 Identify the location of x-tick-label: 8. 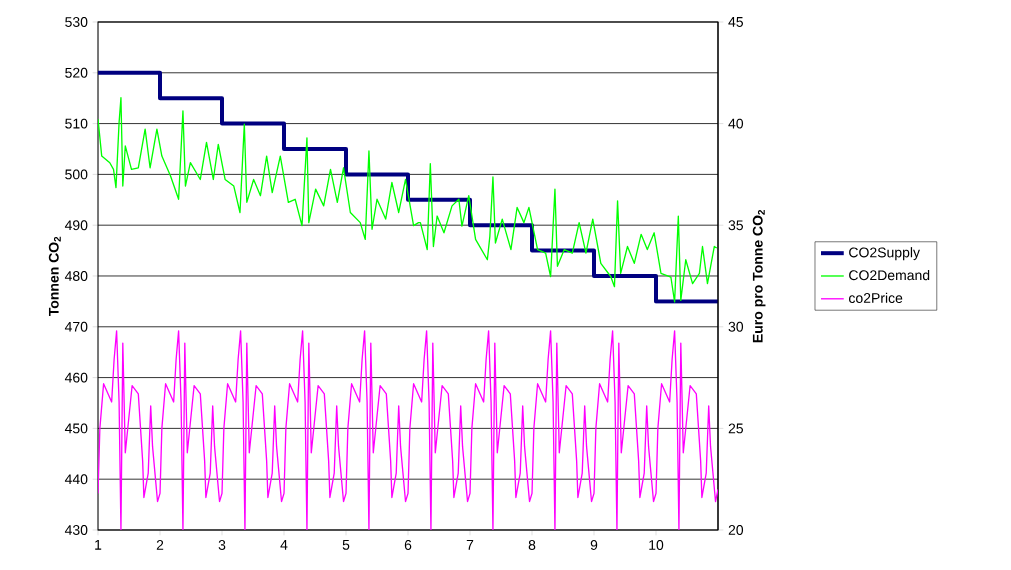
(532, 545).